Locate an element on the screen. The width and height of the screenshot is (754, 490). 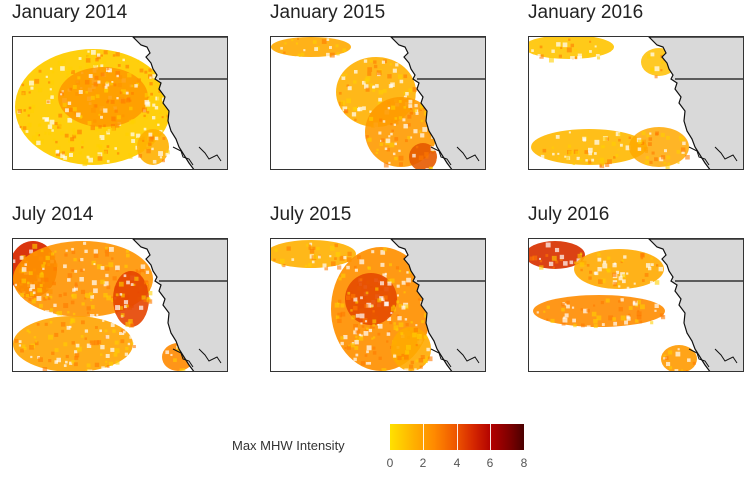
legend-divider is located at coordinates (423, 437).